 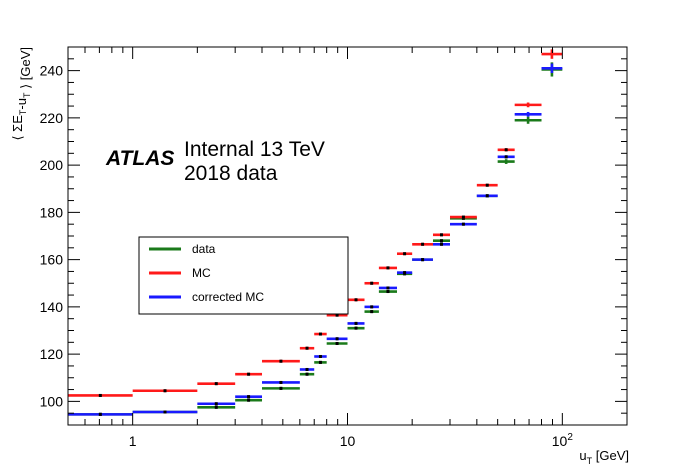 I want to click on y-tick-label: 200, so click(x=52, y=165).